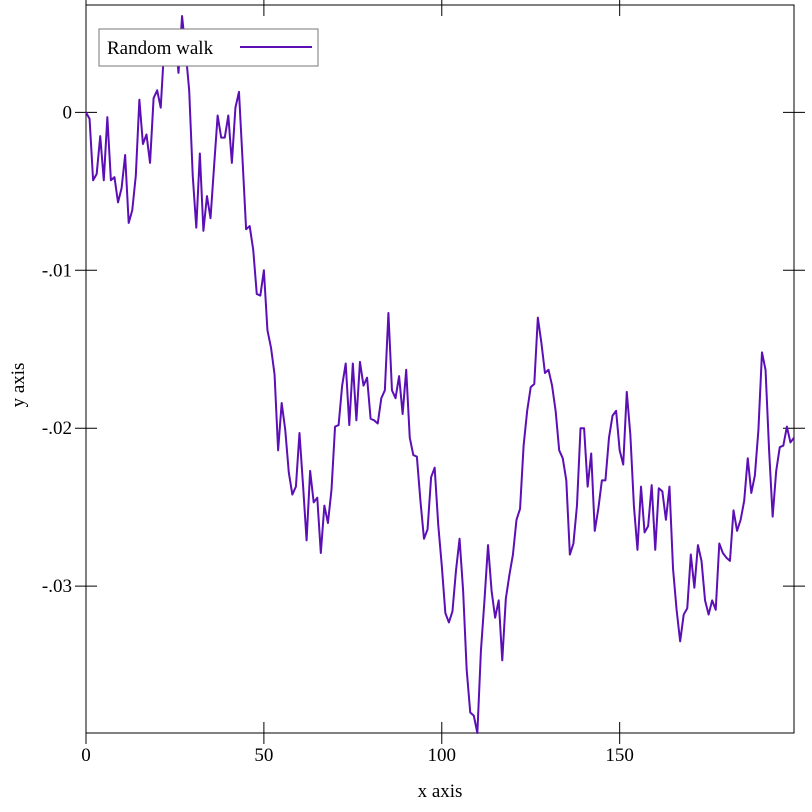  What do you see at coordinates (68, 112) in the screenshot?
I see `y-tick-label: 0` at bounding box center [68, 112].